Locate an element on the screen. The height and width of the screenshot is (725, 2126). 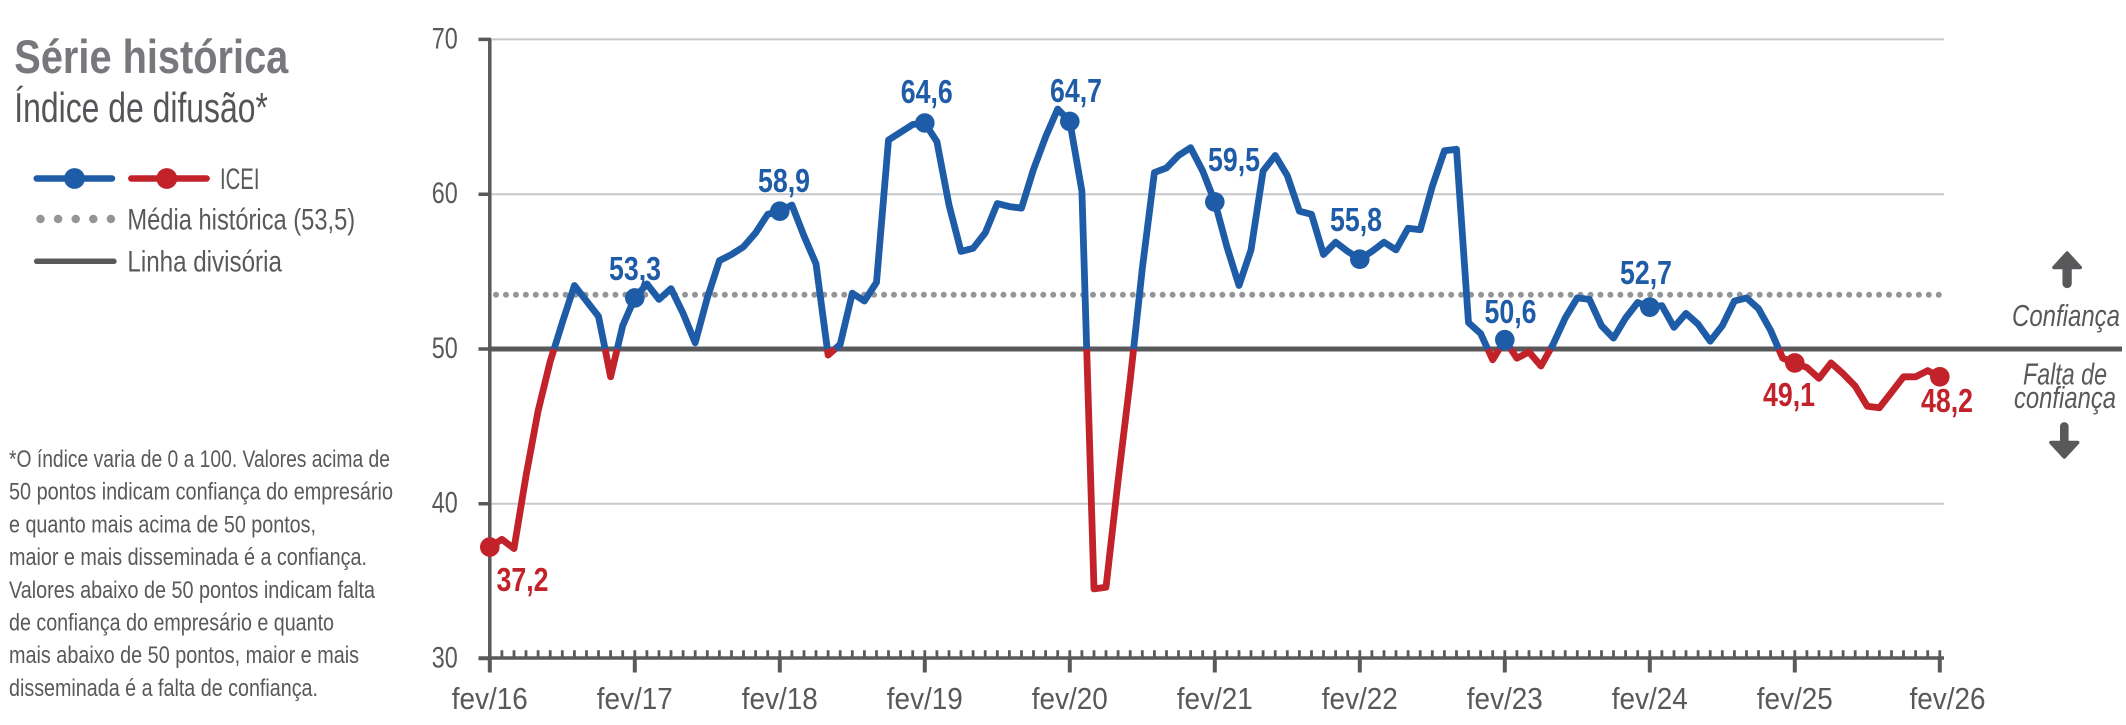
svg-text: fev/26 is located at coordinates (1948, 698).